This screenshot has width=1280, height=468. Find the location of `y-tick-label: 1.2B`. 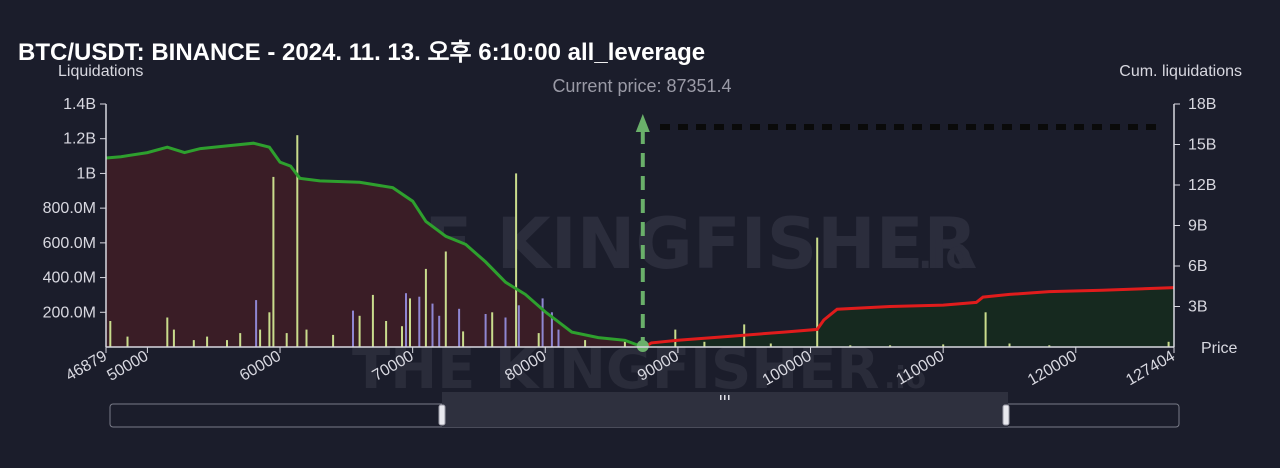

y-tick-label: 1.2B is located at coordinates (79, 139).